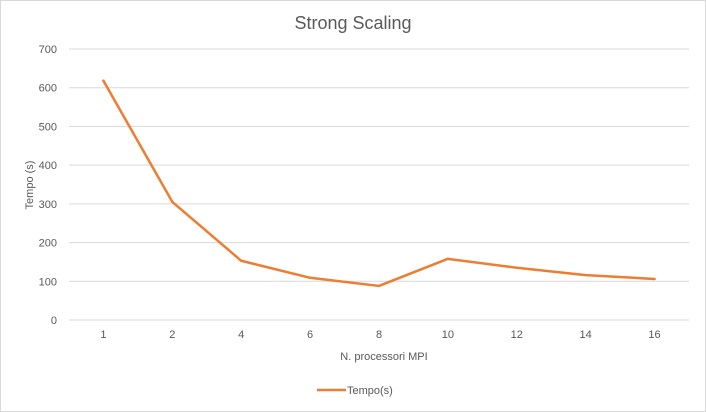 The image size is (706, 412). Describe the element at coordinates (48, 166) in the screenshot. I see `y-tick-label: 400` at that location.